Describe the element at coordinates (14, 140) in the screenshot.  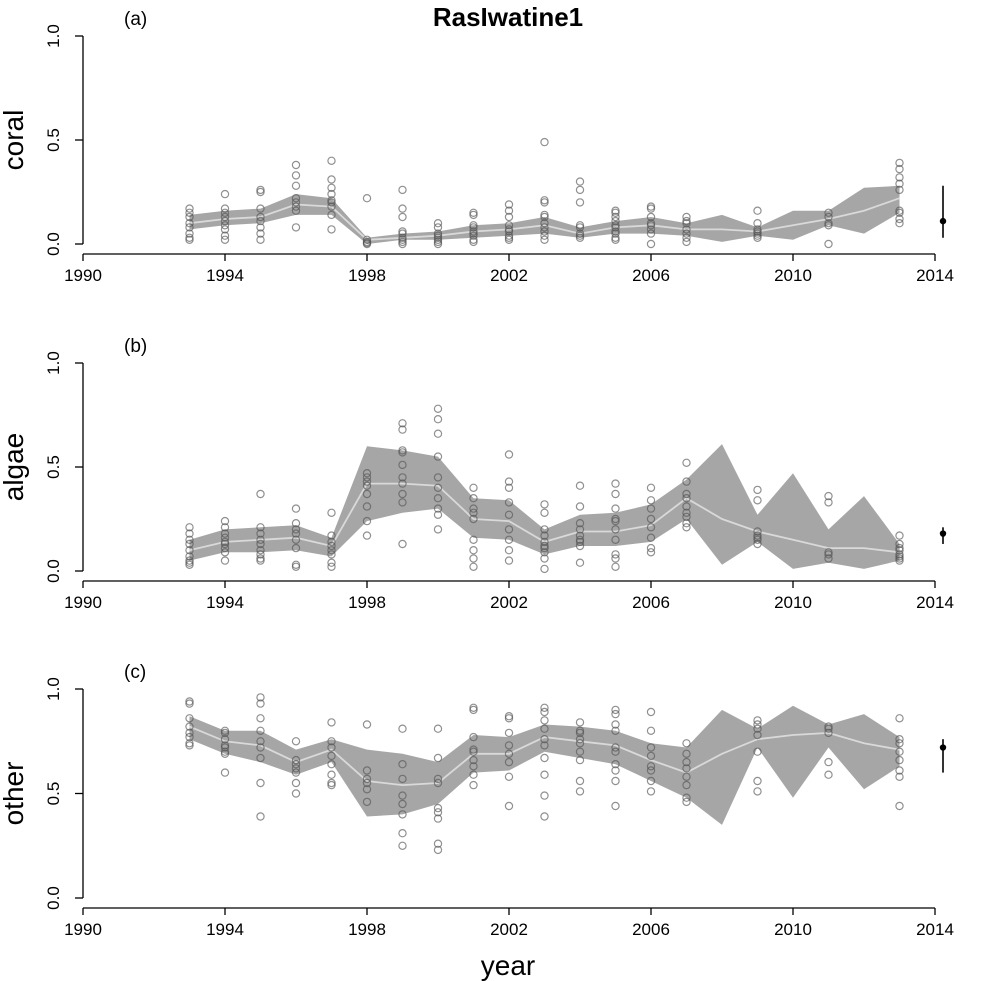
I see `y-axis-label: coral` at that location.